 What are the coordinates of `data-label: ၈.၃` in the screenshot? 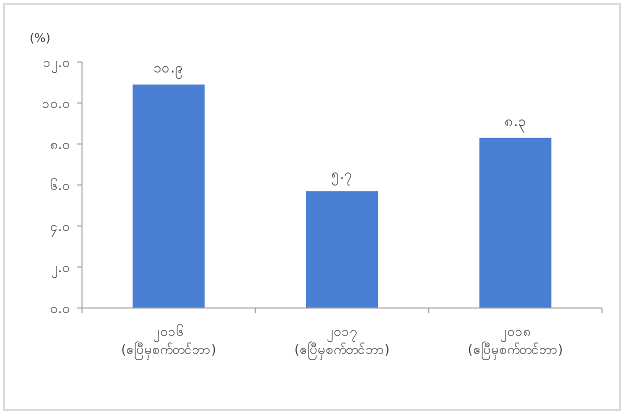 It's located at (515, 122).